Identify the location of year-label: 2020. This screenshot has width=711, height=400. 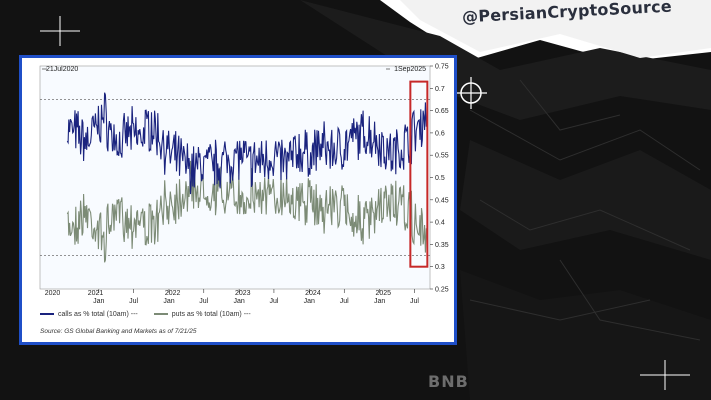
(53, 293).